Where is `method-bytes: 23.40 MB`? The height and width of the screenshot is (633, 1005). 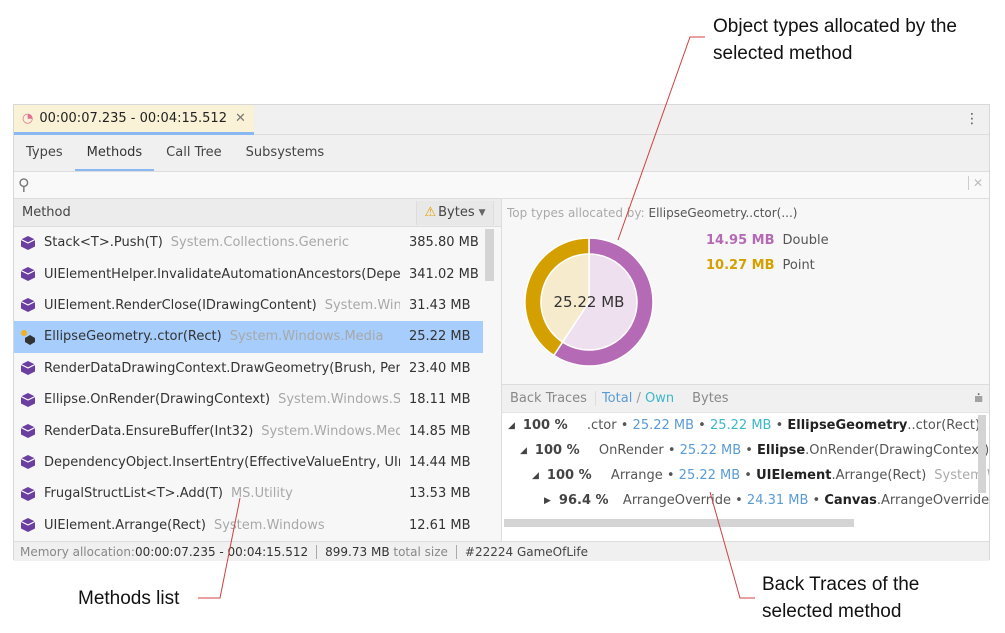 method-bytes: 23.40 MB is located at coordinates (440, 368).